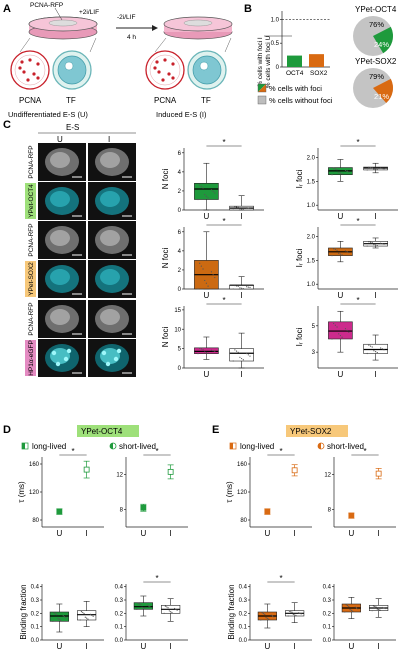  I want to click on c-plot-2-xlabel-I: I, so click(241, 295).